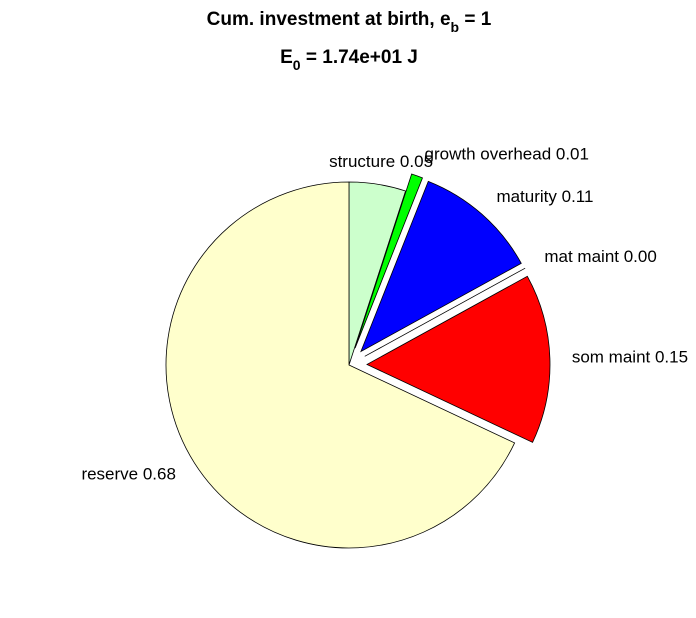  I want to click on chart-title: Cum. investment at birth, eb = 1, so click(349, 22).